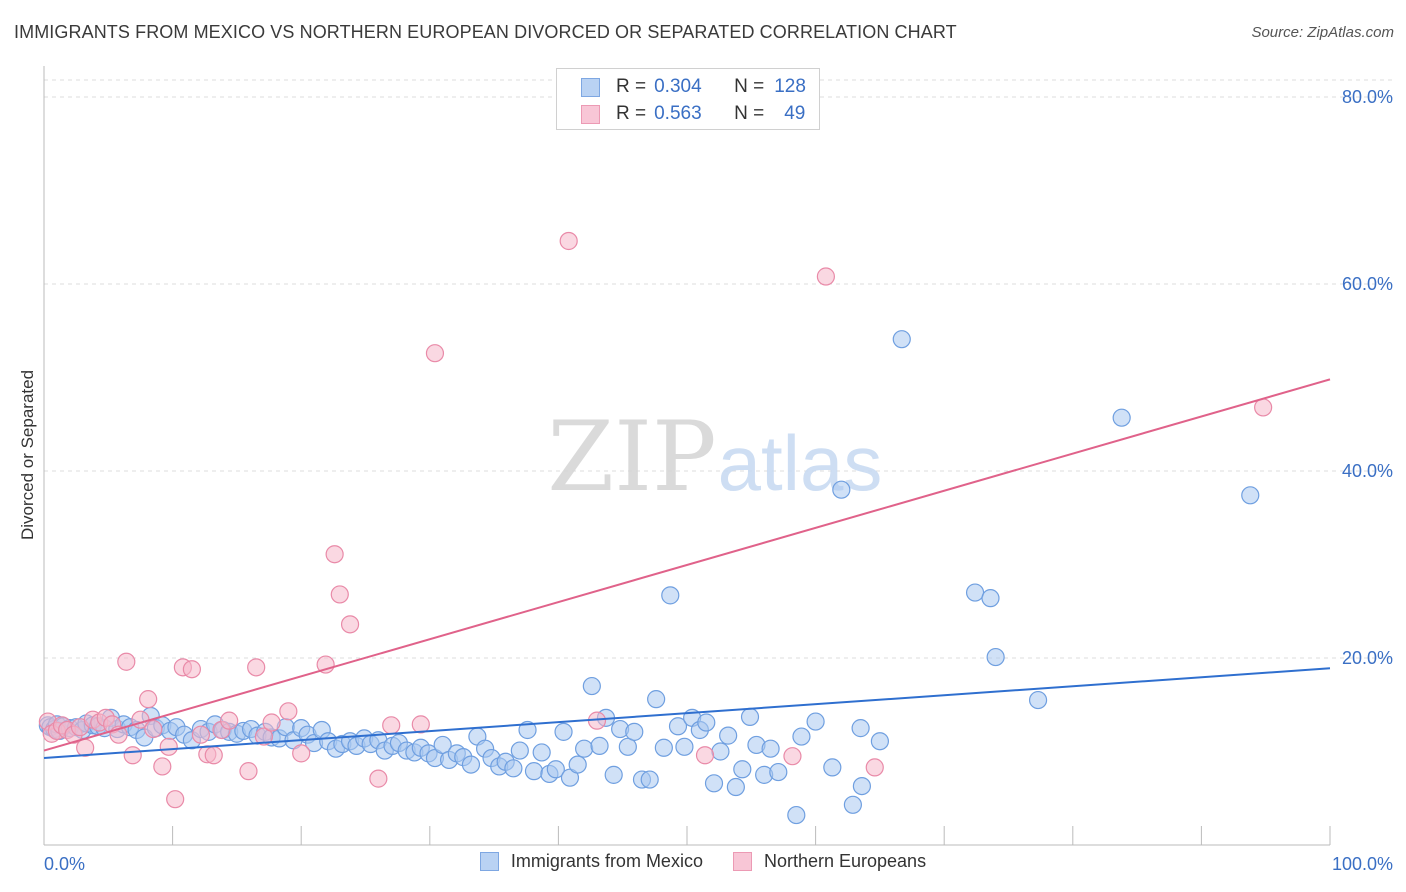  I want to click on source-label: Source: ZipAtlas.com, so click(1322, 32).